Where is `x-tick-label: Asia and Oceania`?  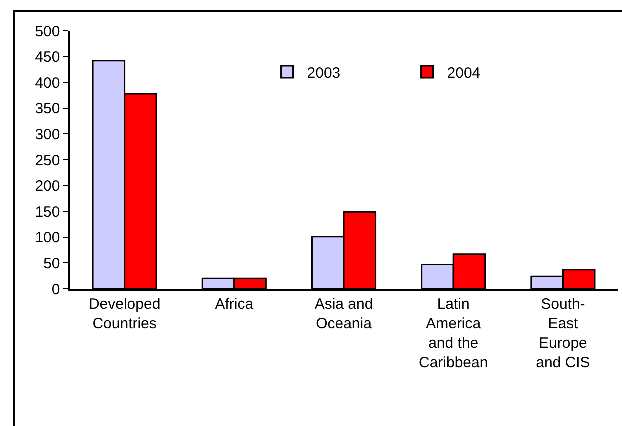 x-tick-label: Asia and Oceania is located at coordinates (344, 314).